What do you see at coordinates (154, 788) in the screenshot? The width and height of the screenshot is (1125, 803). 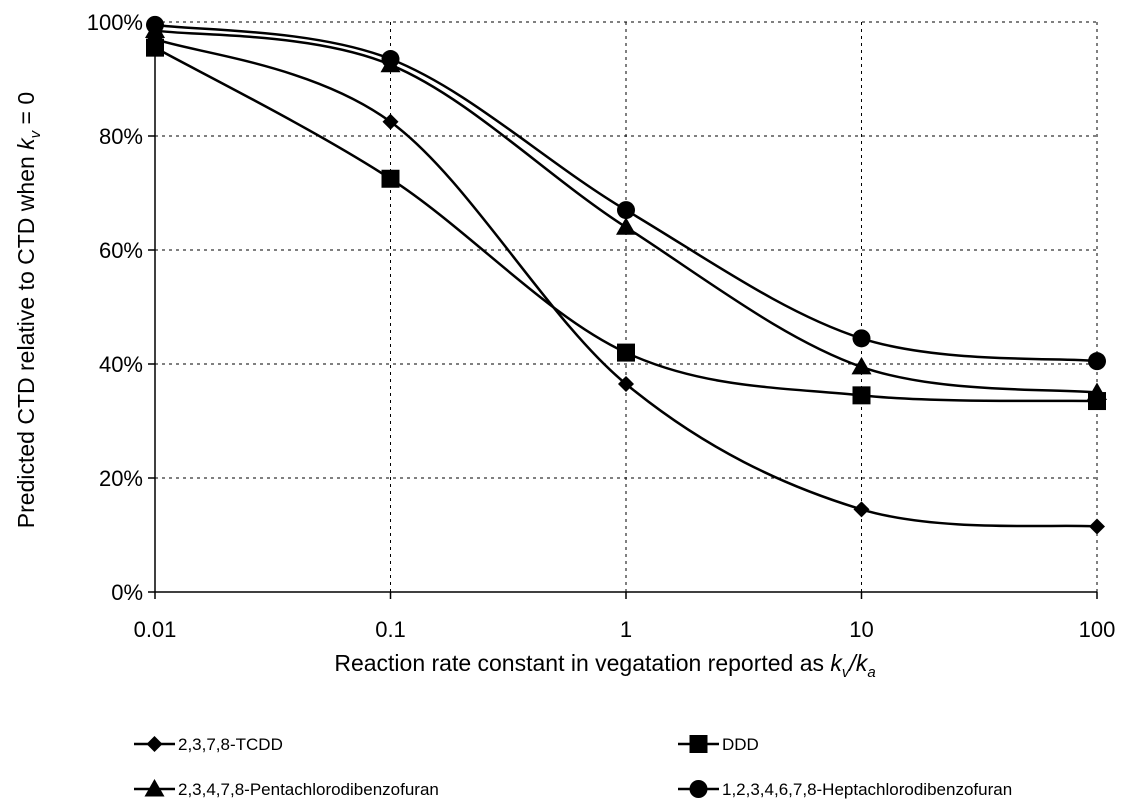 I see `legend-marker-triangle` at bounding box center [154, 788].